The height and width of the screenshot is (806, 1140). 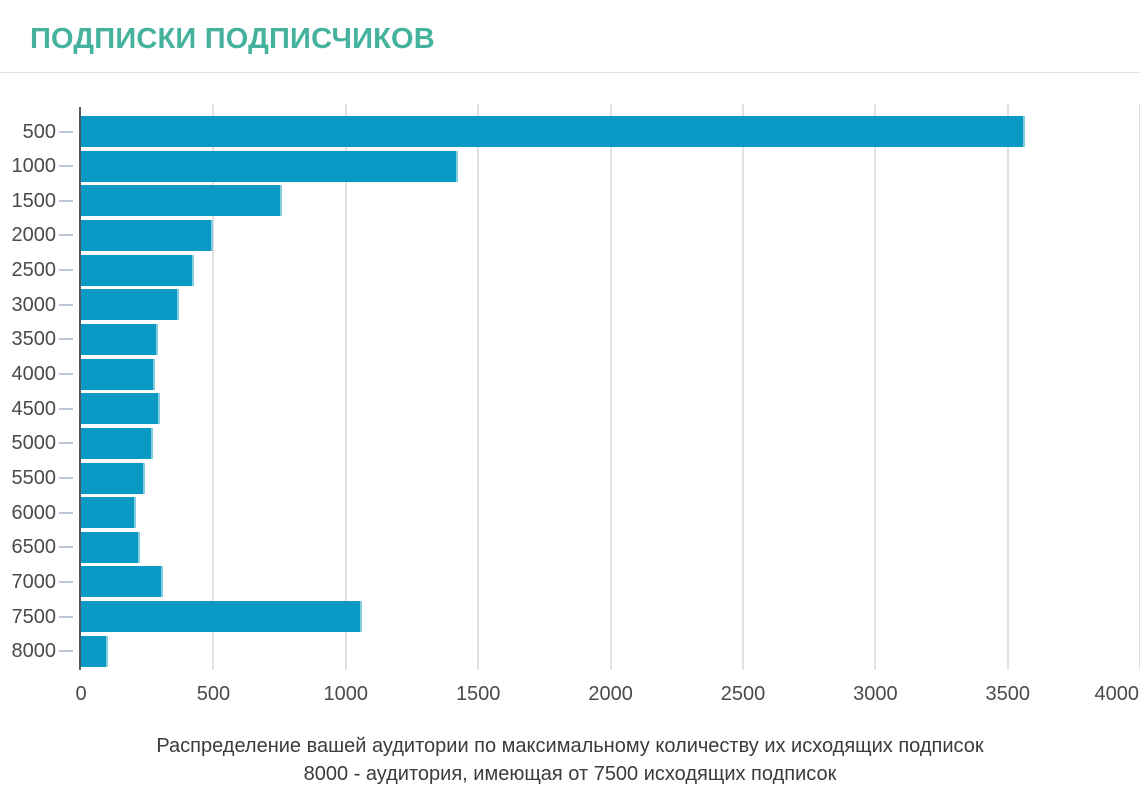 I want to click on y-axis-label-4500: 4500, so click(x=34, y=409).